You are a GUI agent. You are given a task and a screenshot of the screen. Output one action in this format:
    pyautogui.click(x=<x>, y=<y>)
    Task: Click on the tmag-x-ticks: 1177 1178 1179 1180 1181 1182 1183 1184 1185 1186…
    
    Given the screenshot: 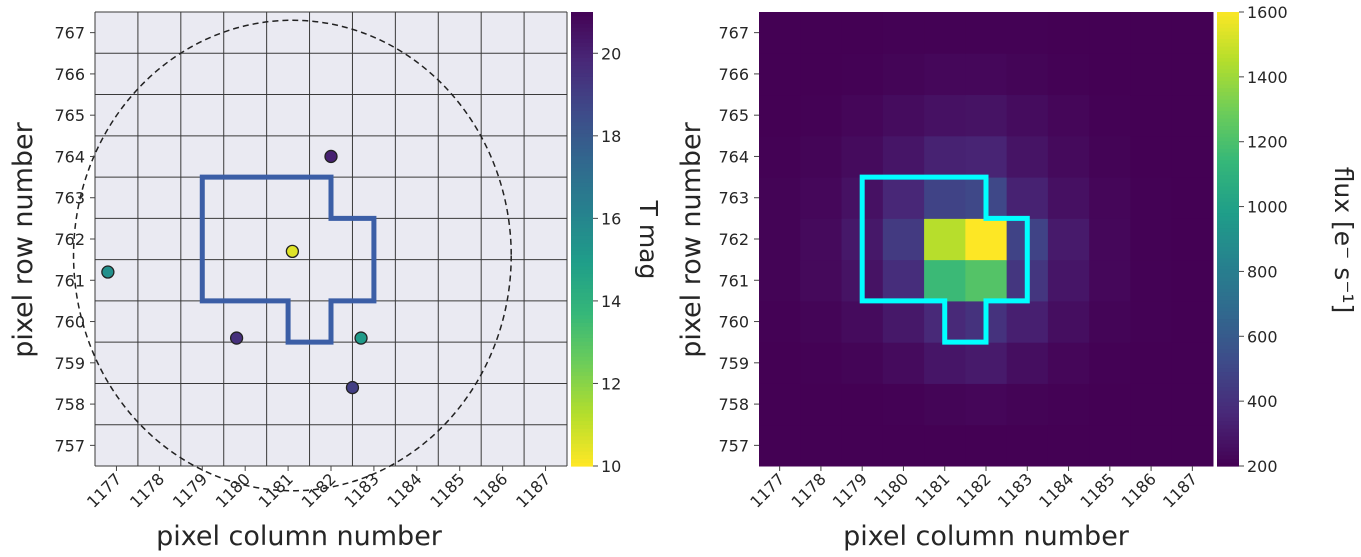 What is the action you would take?
    pyautogui.click(x=318, y=489)
    